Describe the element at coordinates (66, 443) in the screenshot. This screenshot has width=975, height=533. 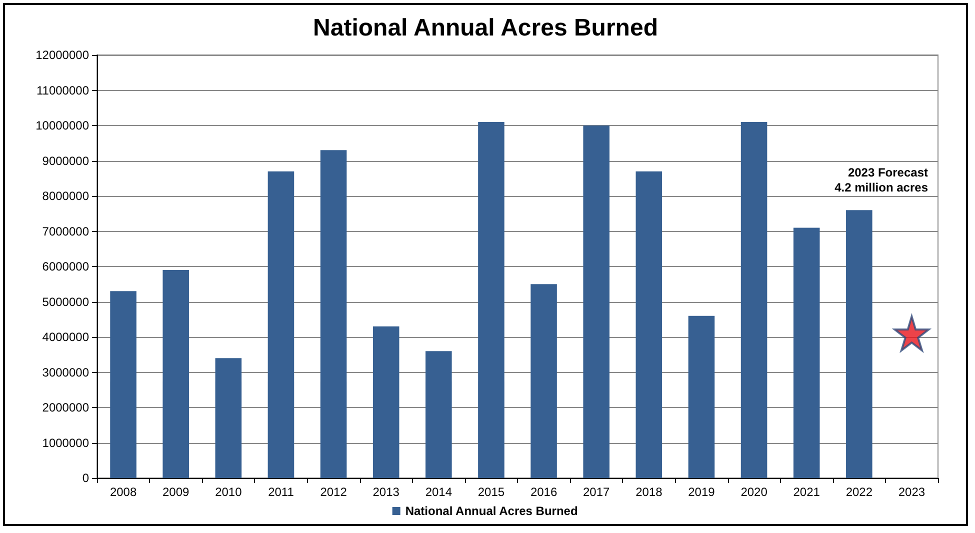
I see `y-tick-label: 1000000` at that location.